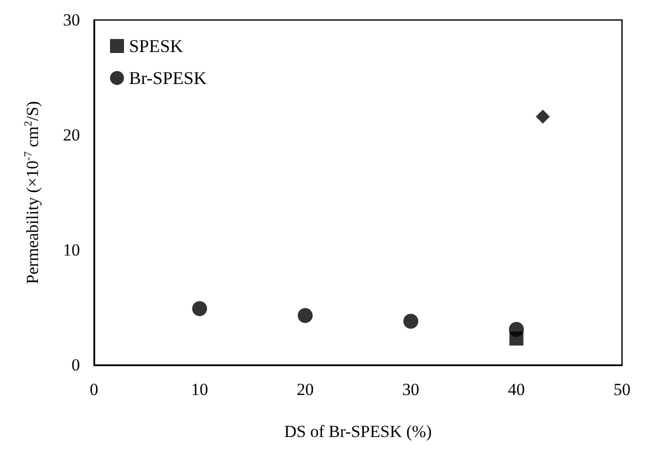 The image size is (654, 451). I want to click on y-axis-title: Permeability (×10-7 cm2/S), so click(32, 192).